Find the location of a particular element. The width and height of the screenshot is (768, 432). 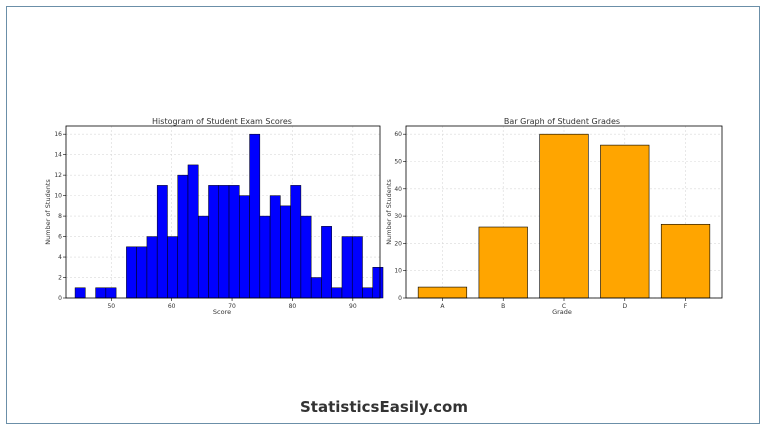

grades-bar-c is located at coordinates (564, 216).